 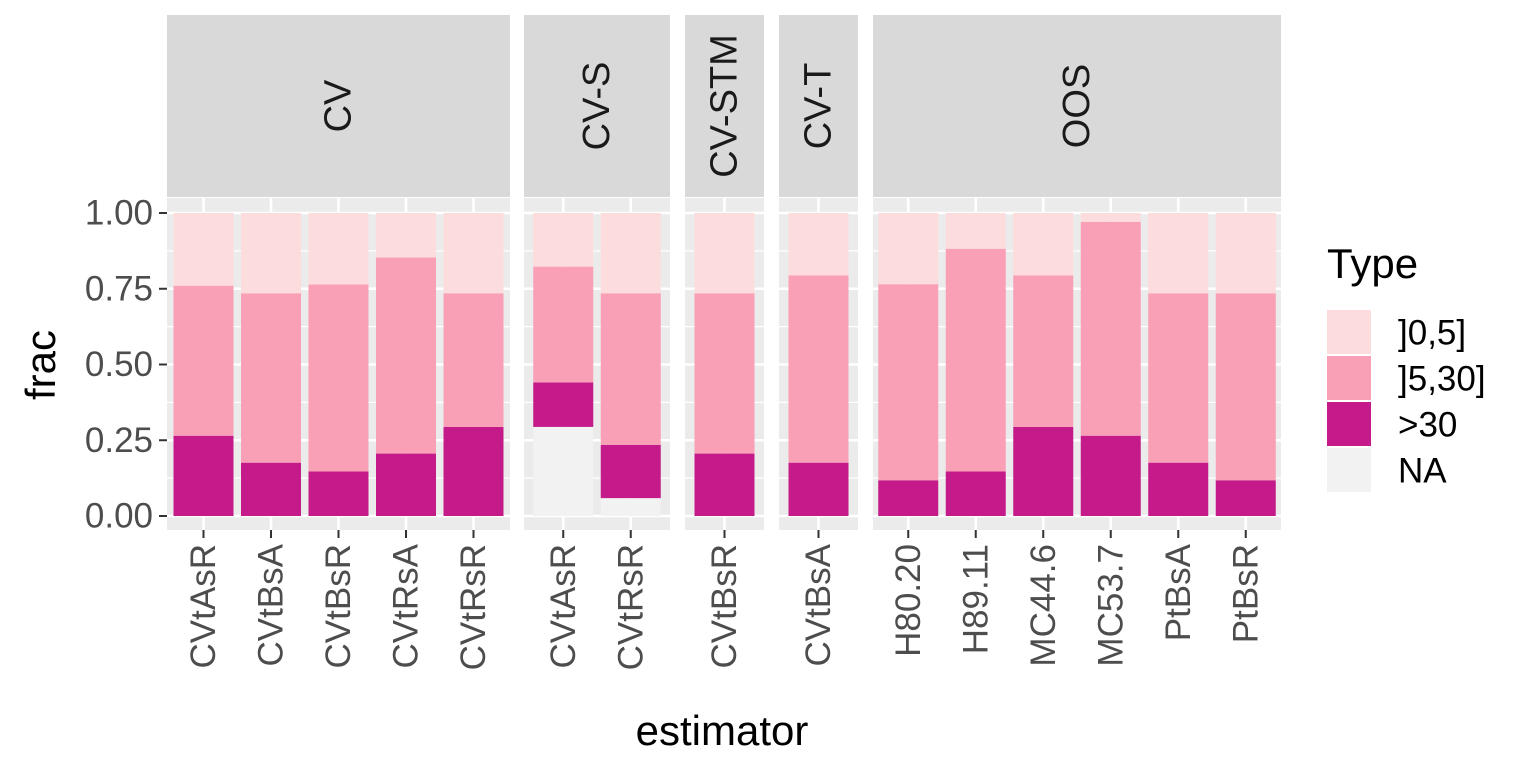 I want to click on facet-cv-stm: CV-STM CVtBsR, so click(x=724, y=341).